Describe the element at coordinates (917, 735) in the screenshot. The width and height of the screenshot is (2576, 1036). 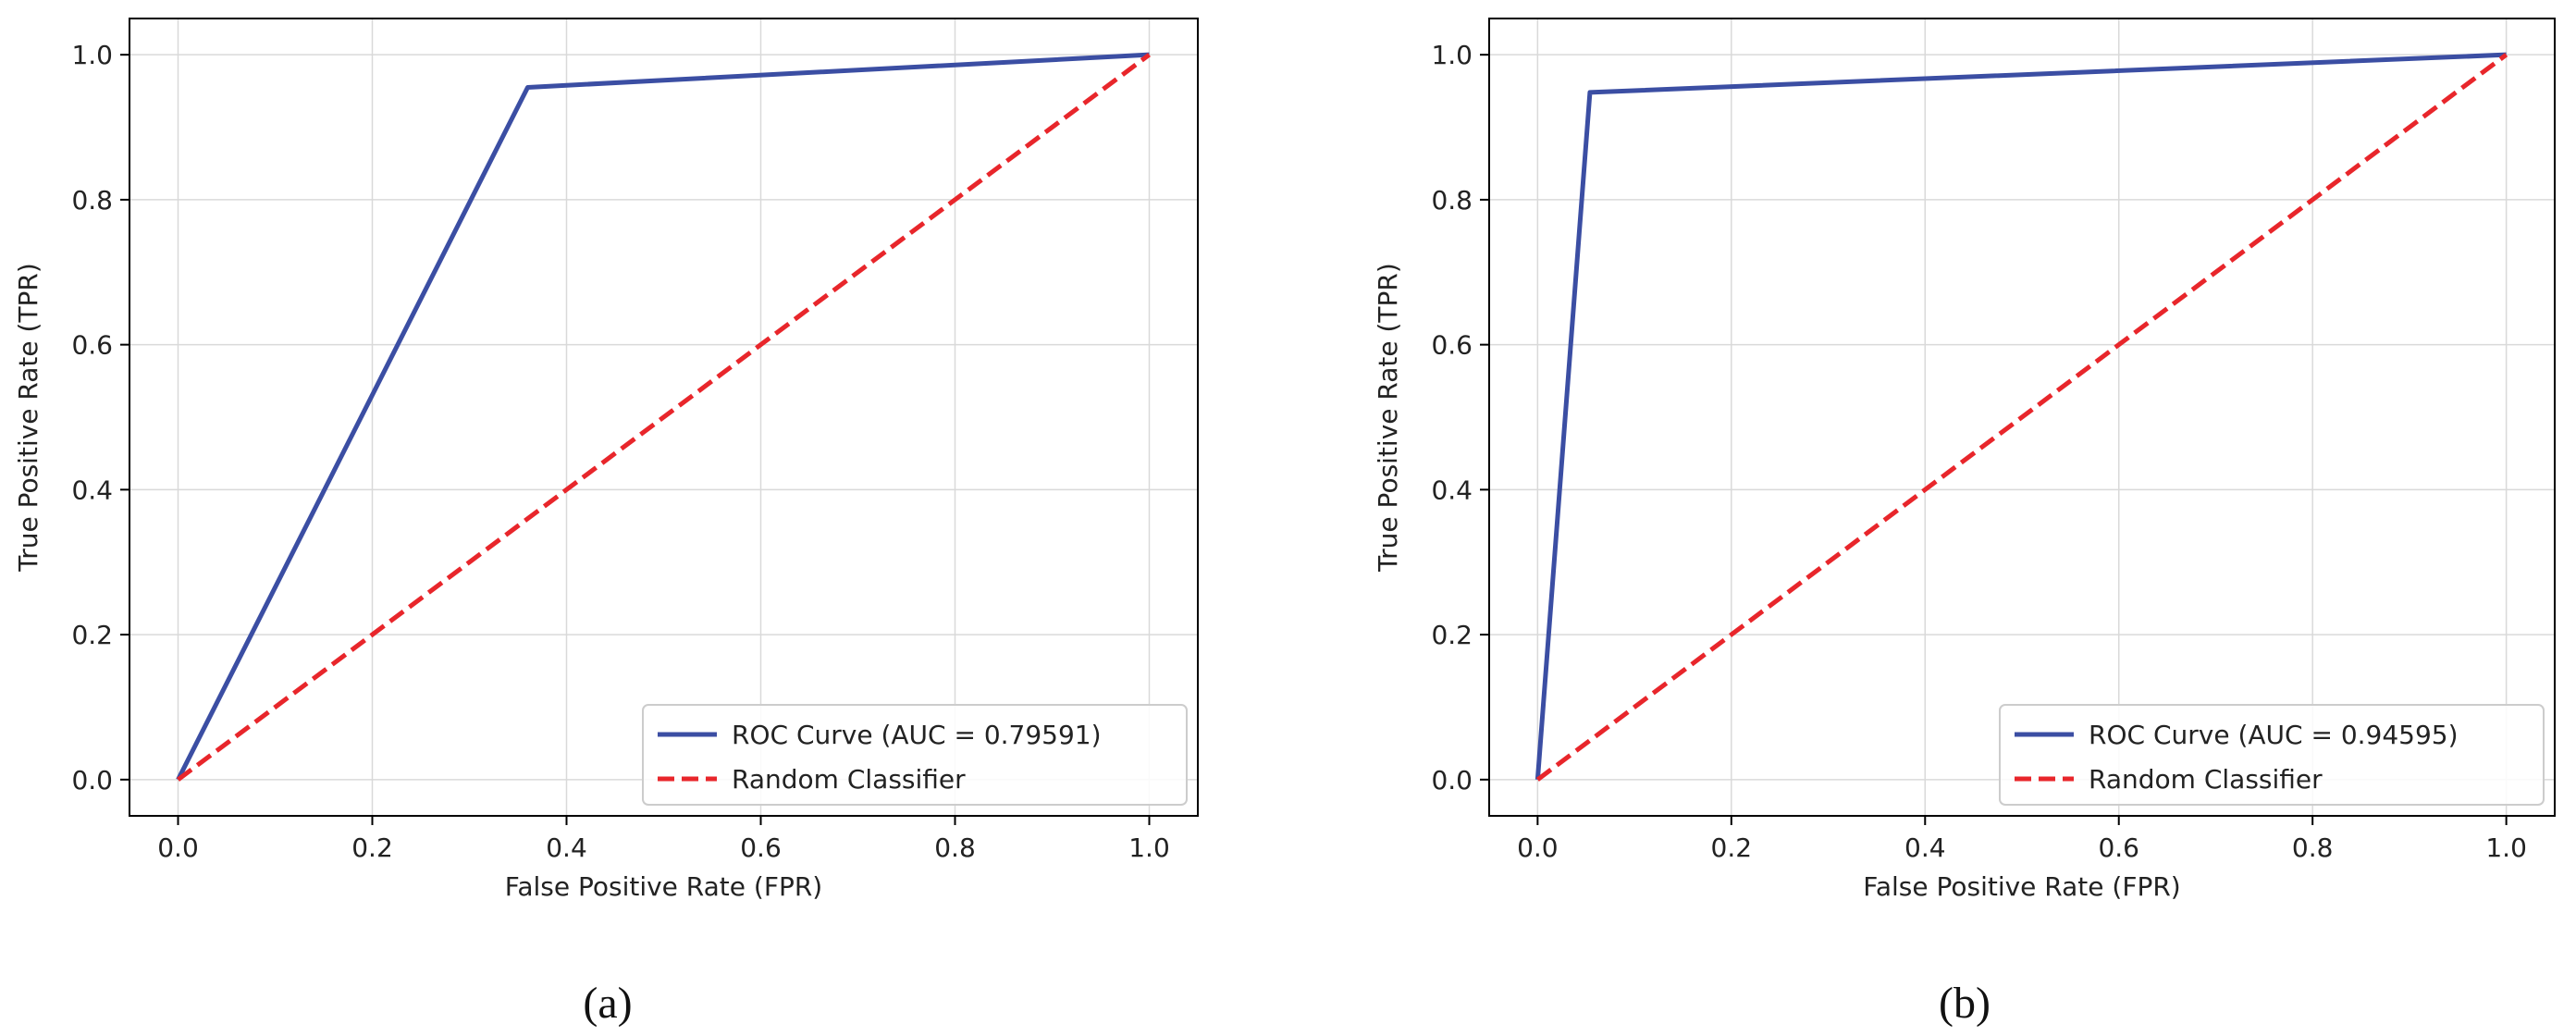
I see `legend-label: ROC Curve (AUC = 0.79591)` at that location.